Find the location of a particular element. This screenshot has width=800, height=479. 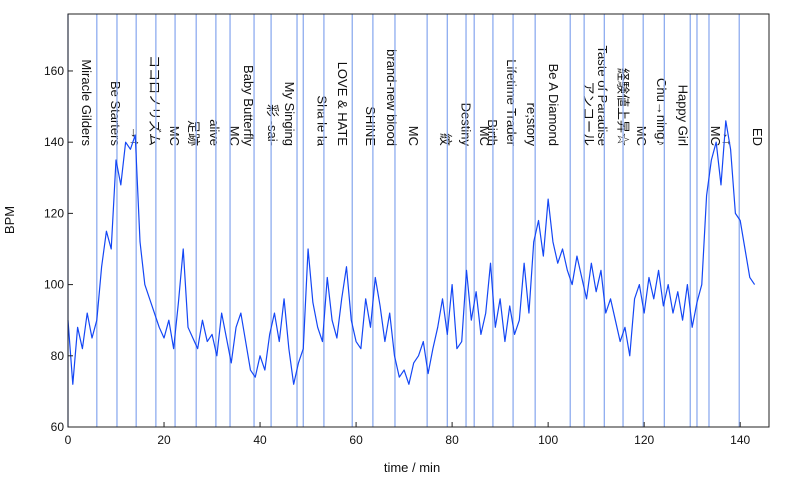

song-label: My Singing is located at coordinates (289, 114).